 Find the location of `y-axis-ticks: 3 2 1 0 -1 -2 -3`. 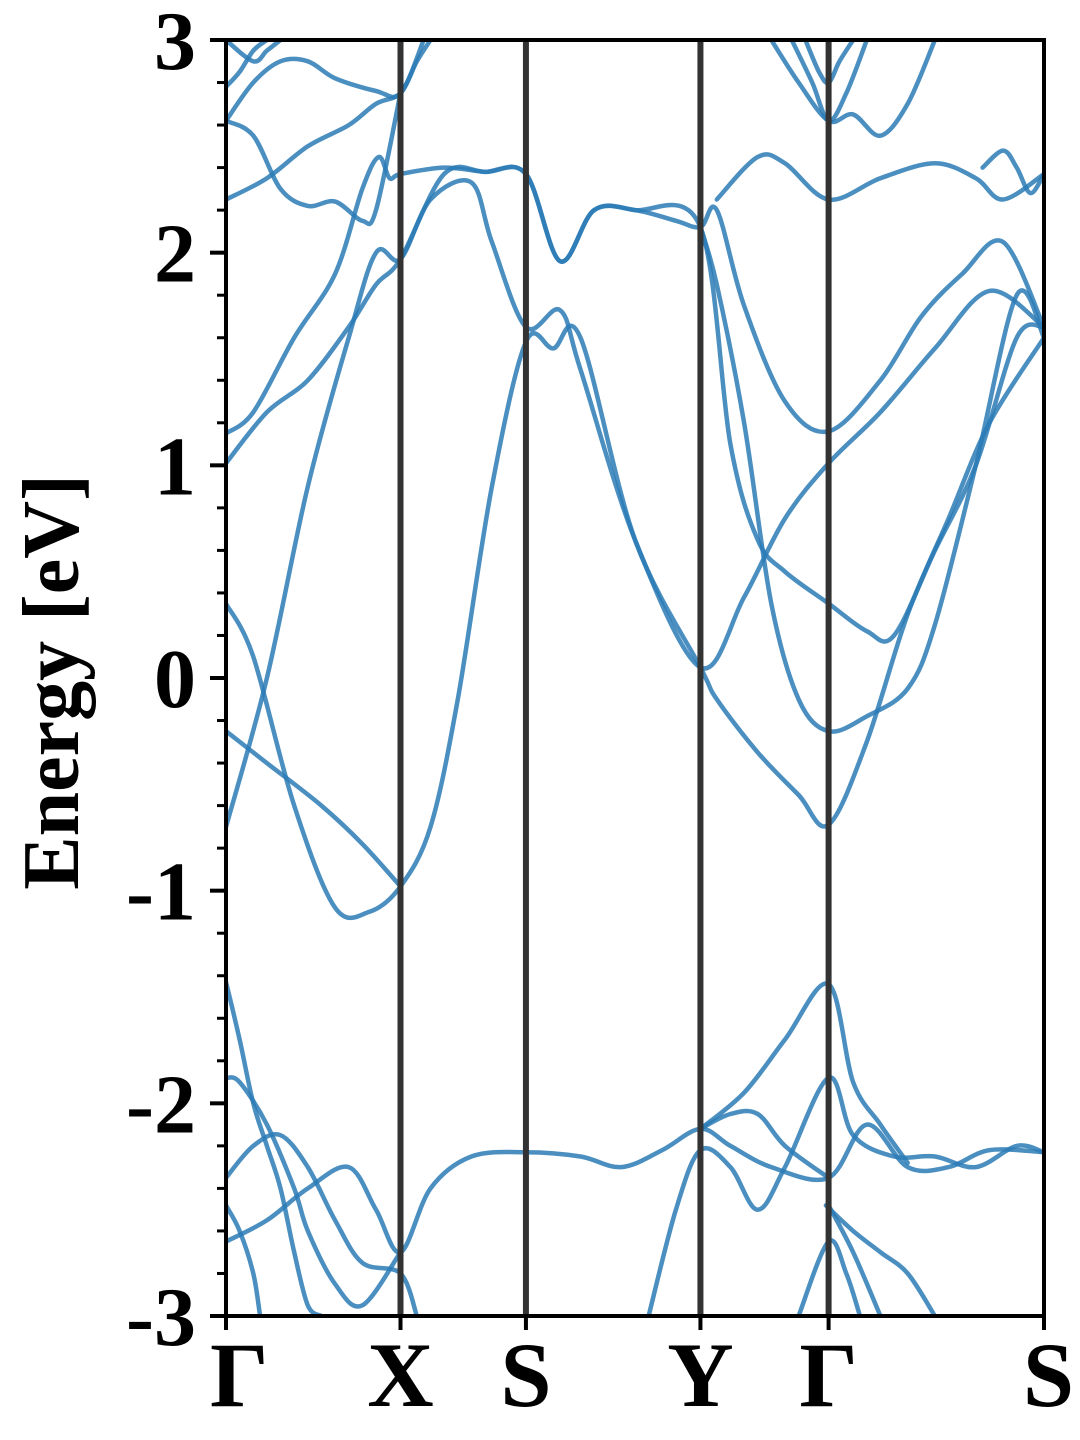

y-axis-ticks: 3 2 1 0 -1 -2 -3 is located at coordinates (176, 682).